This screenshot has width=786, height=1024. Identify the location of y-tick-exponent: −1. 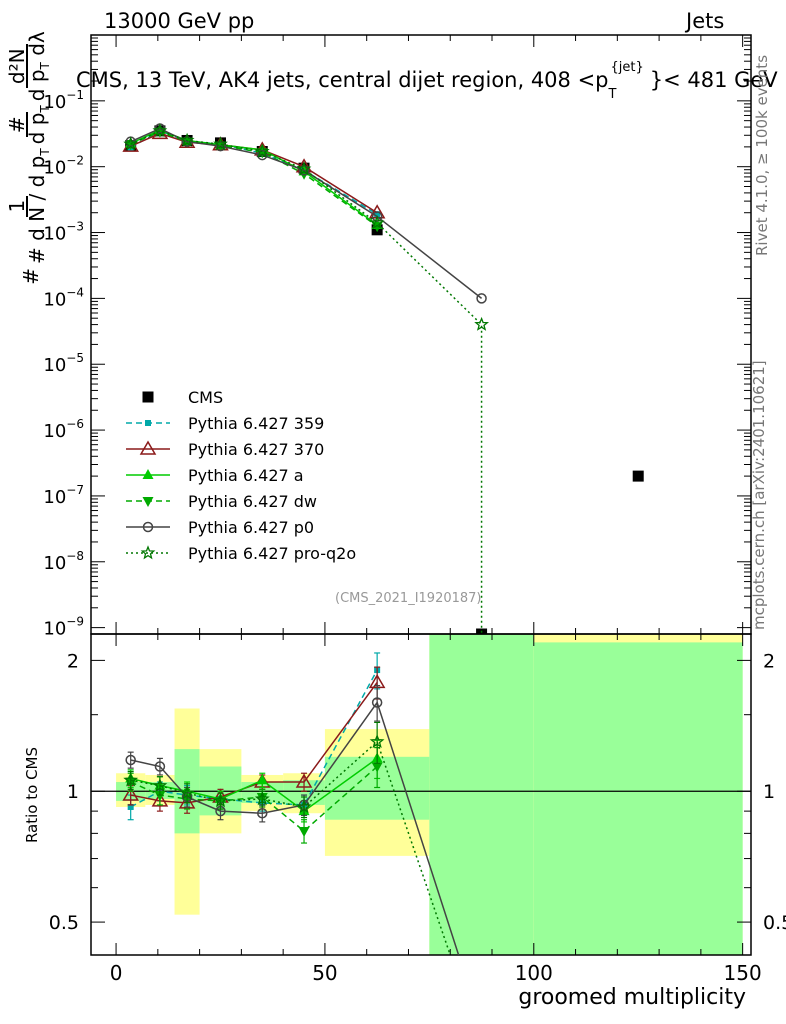
(75, 95).